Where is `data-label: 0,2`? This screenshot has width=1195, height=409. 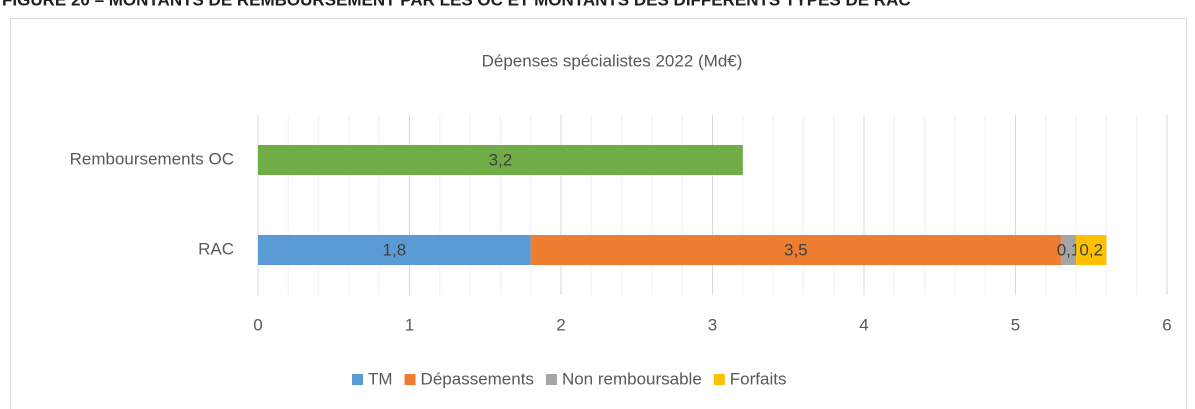 data-label: 0,2 is located at coordinates (1091, 249).